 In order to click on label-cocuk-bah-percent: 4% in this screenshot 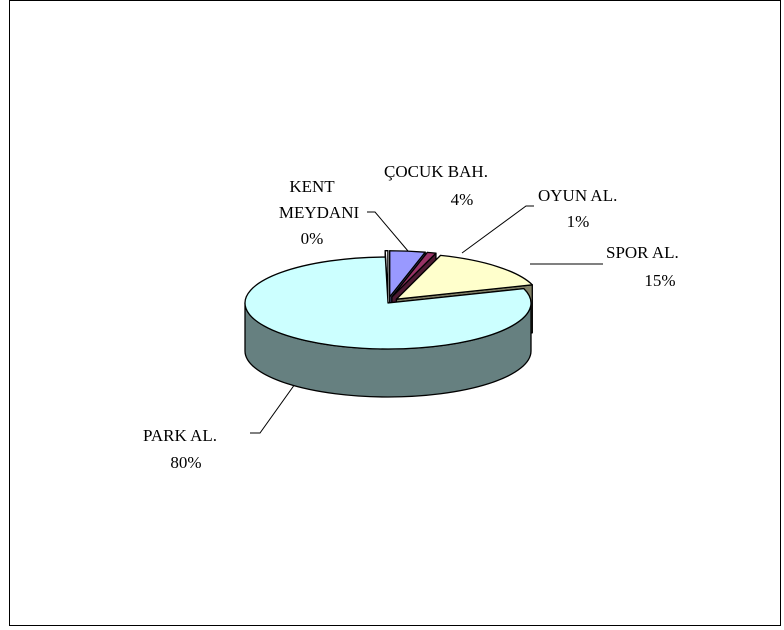, I will do `click(462, 199)`.